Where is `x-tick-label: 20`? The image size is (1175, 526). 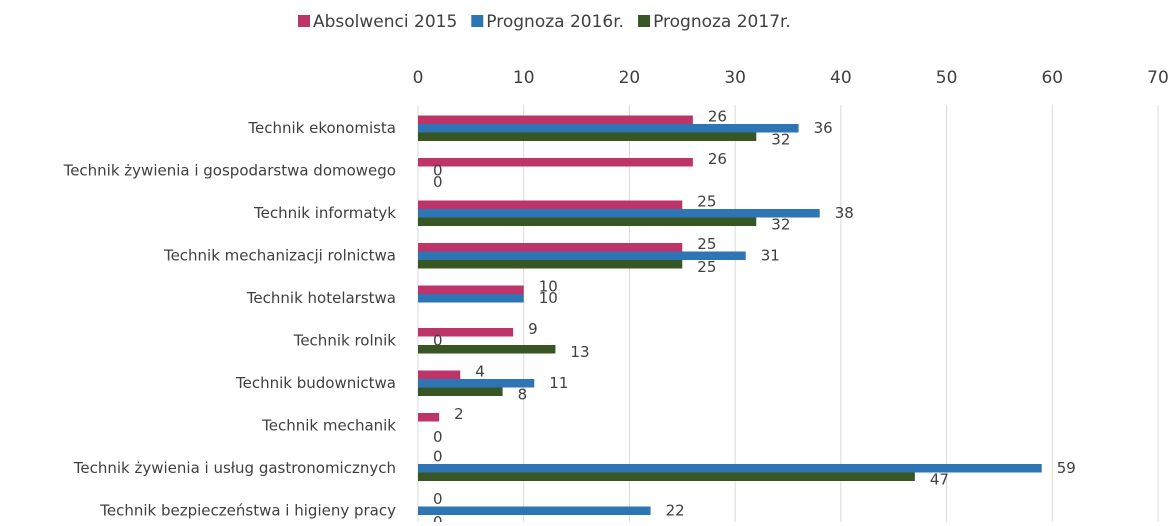
x-tick-label: 20 is located at coordinates (630, 78).